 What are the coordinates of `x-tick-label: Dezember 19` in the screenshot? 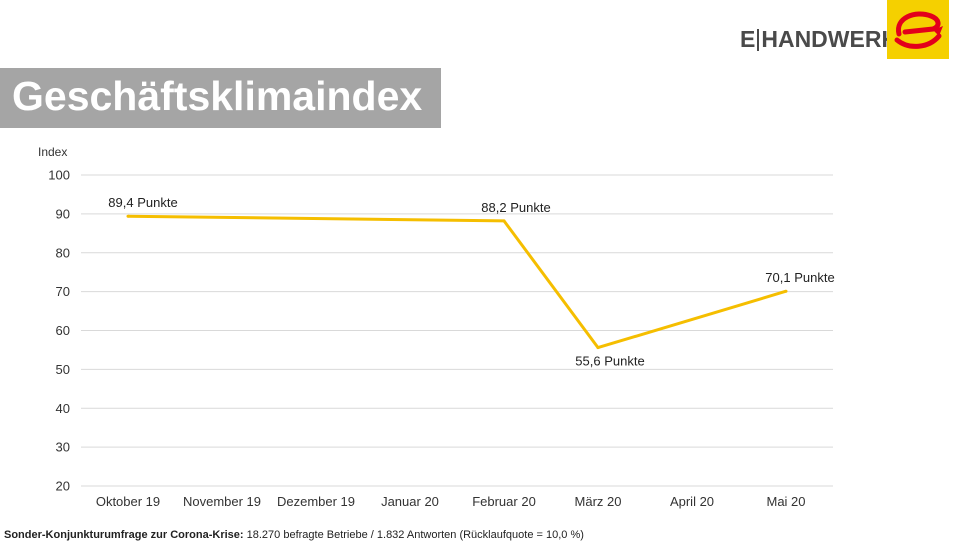 It's located at (316, 501).